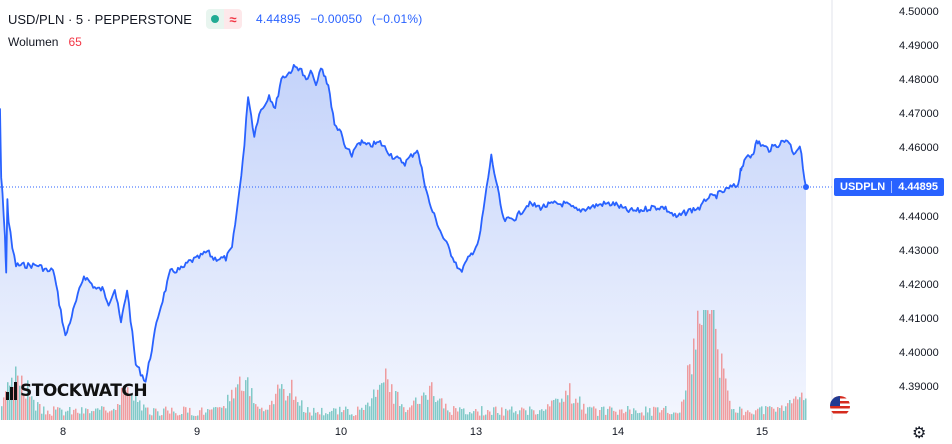  Describe the element at coordinates (45, 42) in the screenshot. I see `volume-legend: Wolumen 65` at that location.